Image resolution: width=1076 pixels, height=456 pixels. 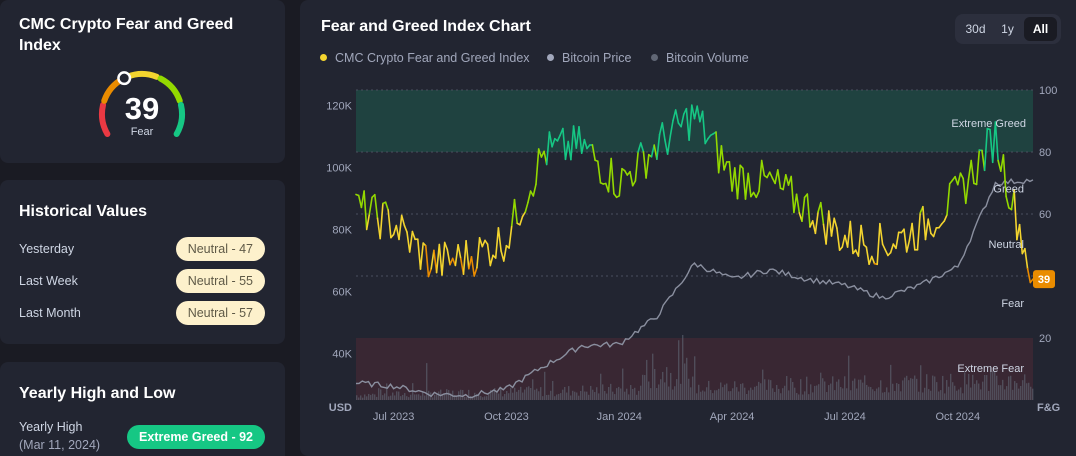 What do you see at coordinates (707, 58) in the screenshot?
I see `legend-label: Bitcoin Volume` at bounding box center [707, 58].